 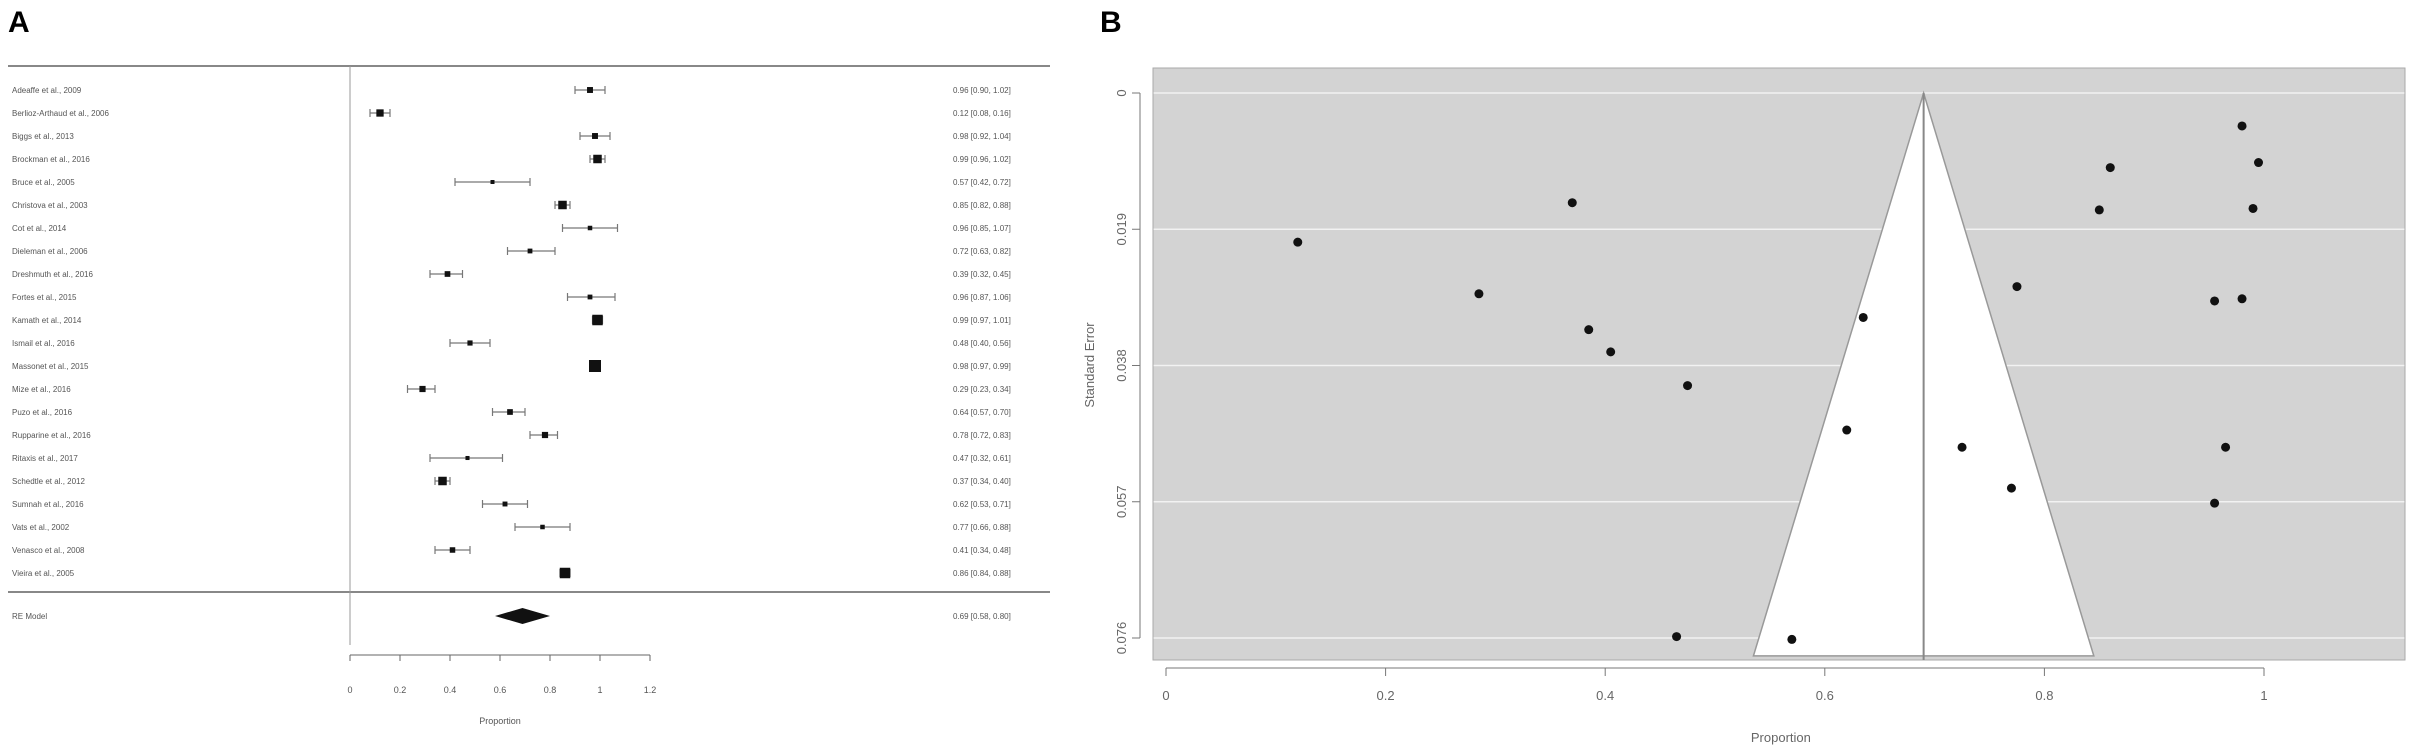 What do you see at coordinates (349, 690) in the screenshot?
I see `forest-tick-label: 0` at bounding box center [349, 690].